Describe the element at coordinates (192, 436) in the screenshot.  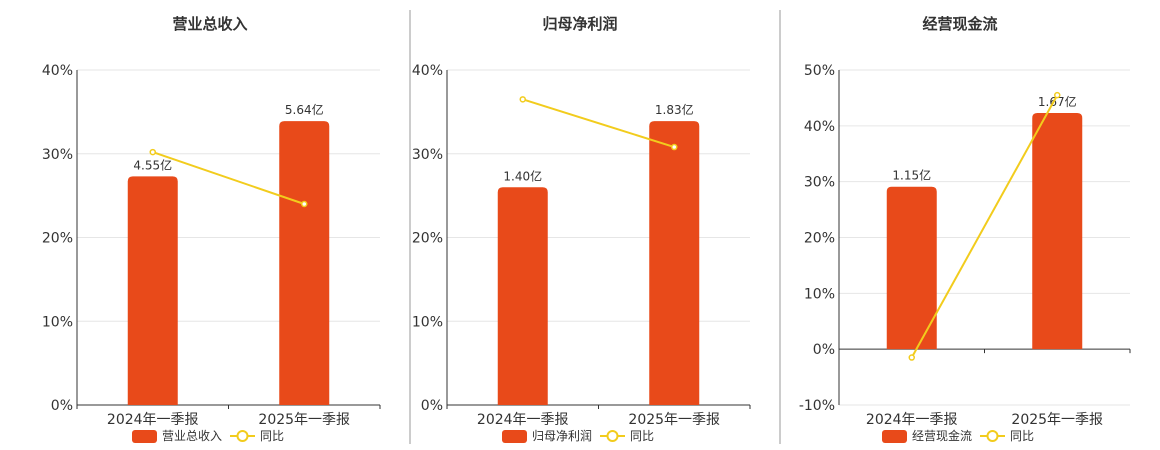
I see `legend-bar-label: 营业总收入` at that location.